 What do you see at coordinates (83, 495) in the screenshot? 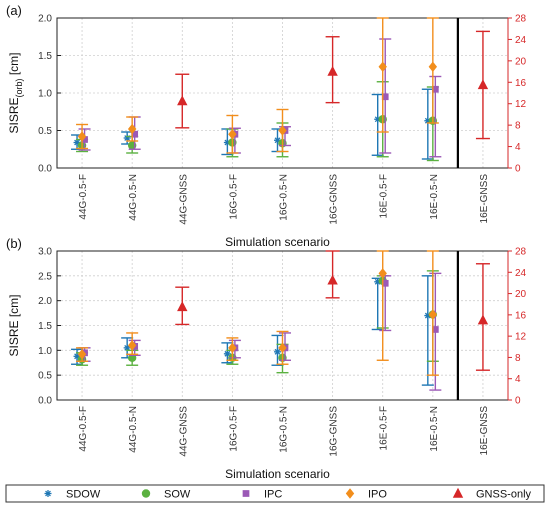
I see `legend-label: SDOW` at bounding box center [83, 495].